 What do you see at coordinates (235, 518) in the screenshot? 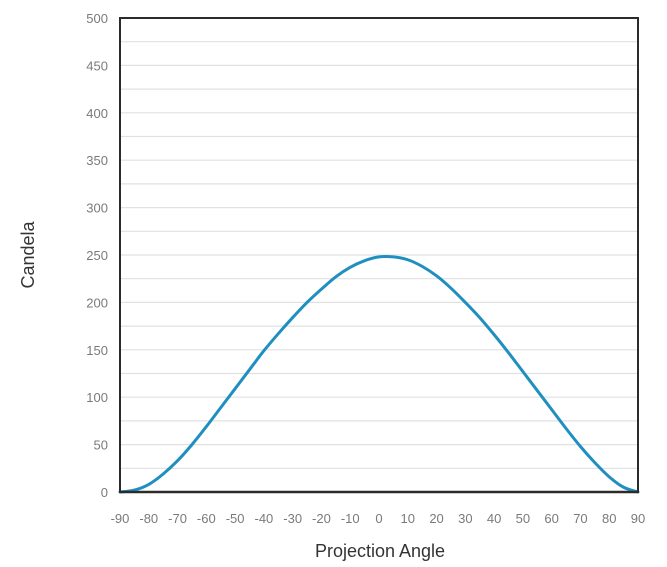
I see `x-tick-label: -50` at bounding box center [235, 518].